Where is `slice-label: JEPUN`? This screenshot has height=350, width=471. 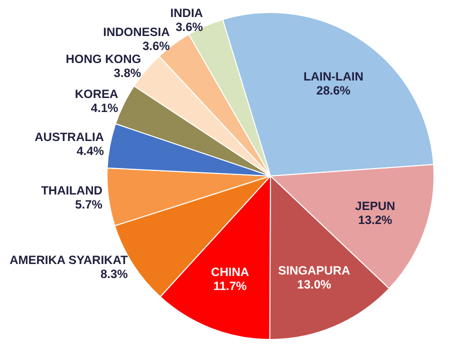 slice-label: JEPUN is located at coordinates (375, 205).